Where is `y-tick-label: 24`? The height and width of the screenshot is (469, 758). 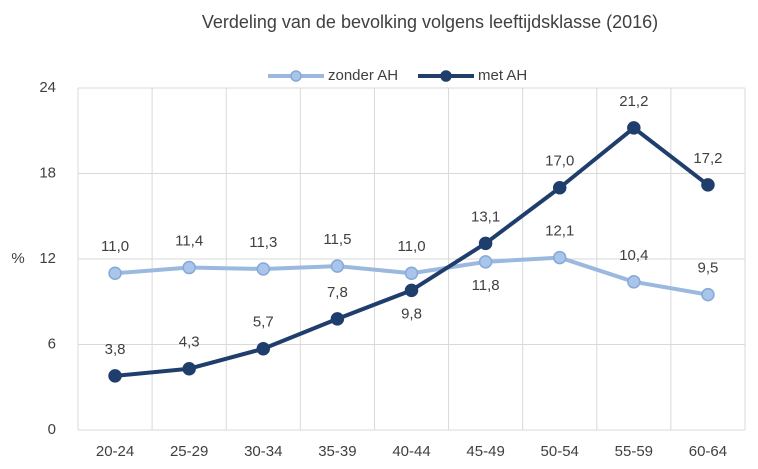
y-tick-label: 24 is located at coordinates (47, 87).